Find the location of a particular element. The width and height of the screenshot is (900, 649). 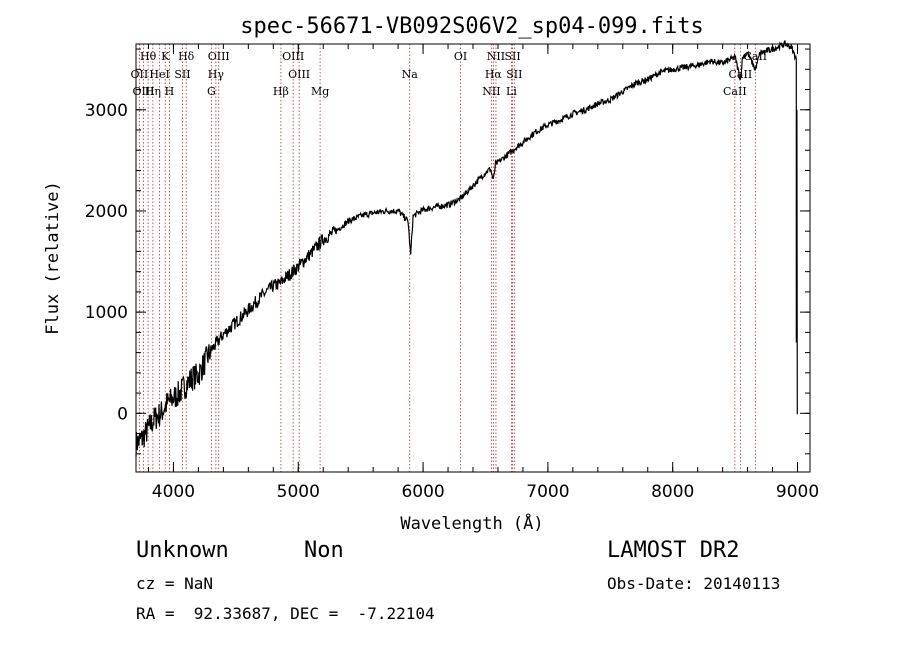

spectral-line-label: Na is located at coordinates (410, 74).